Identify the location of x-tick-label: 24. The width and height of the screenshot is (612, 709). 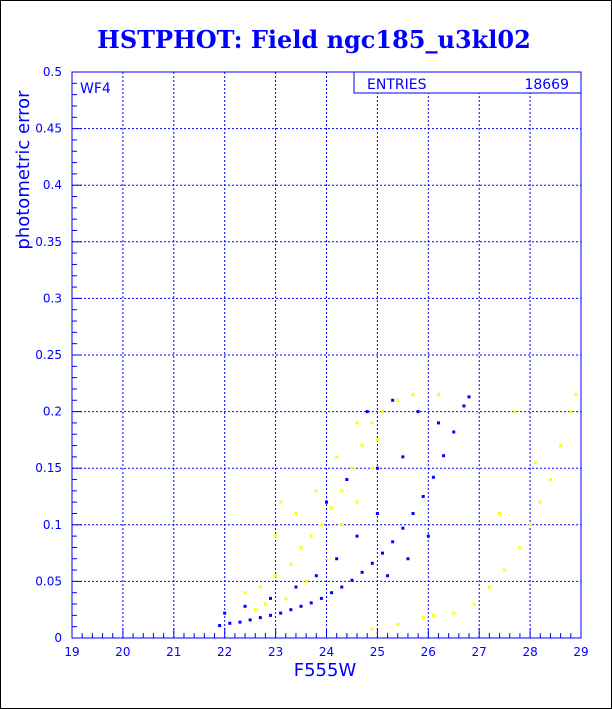
(326, 652).